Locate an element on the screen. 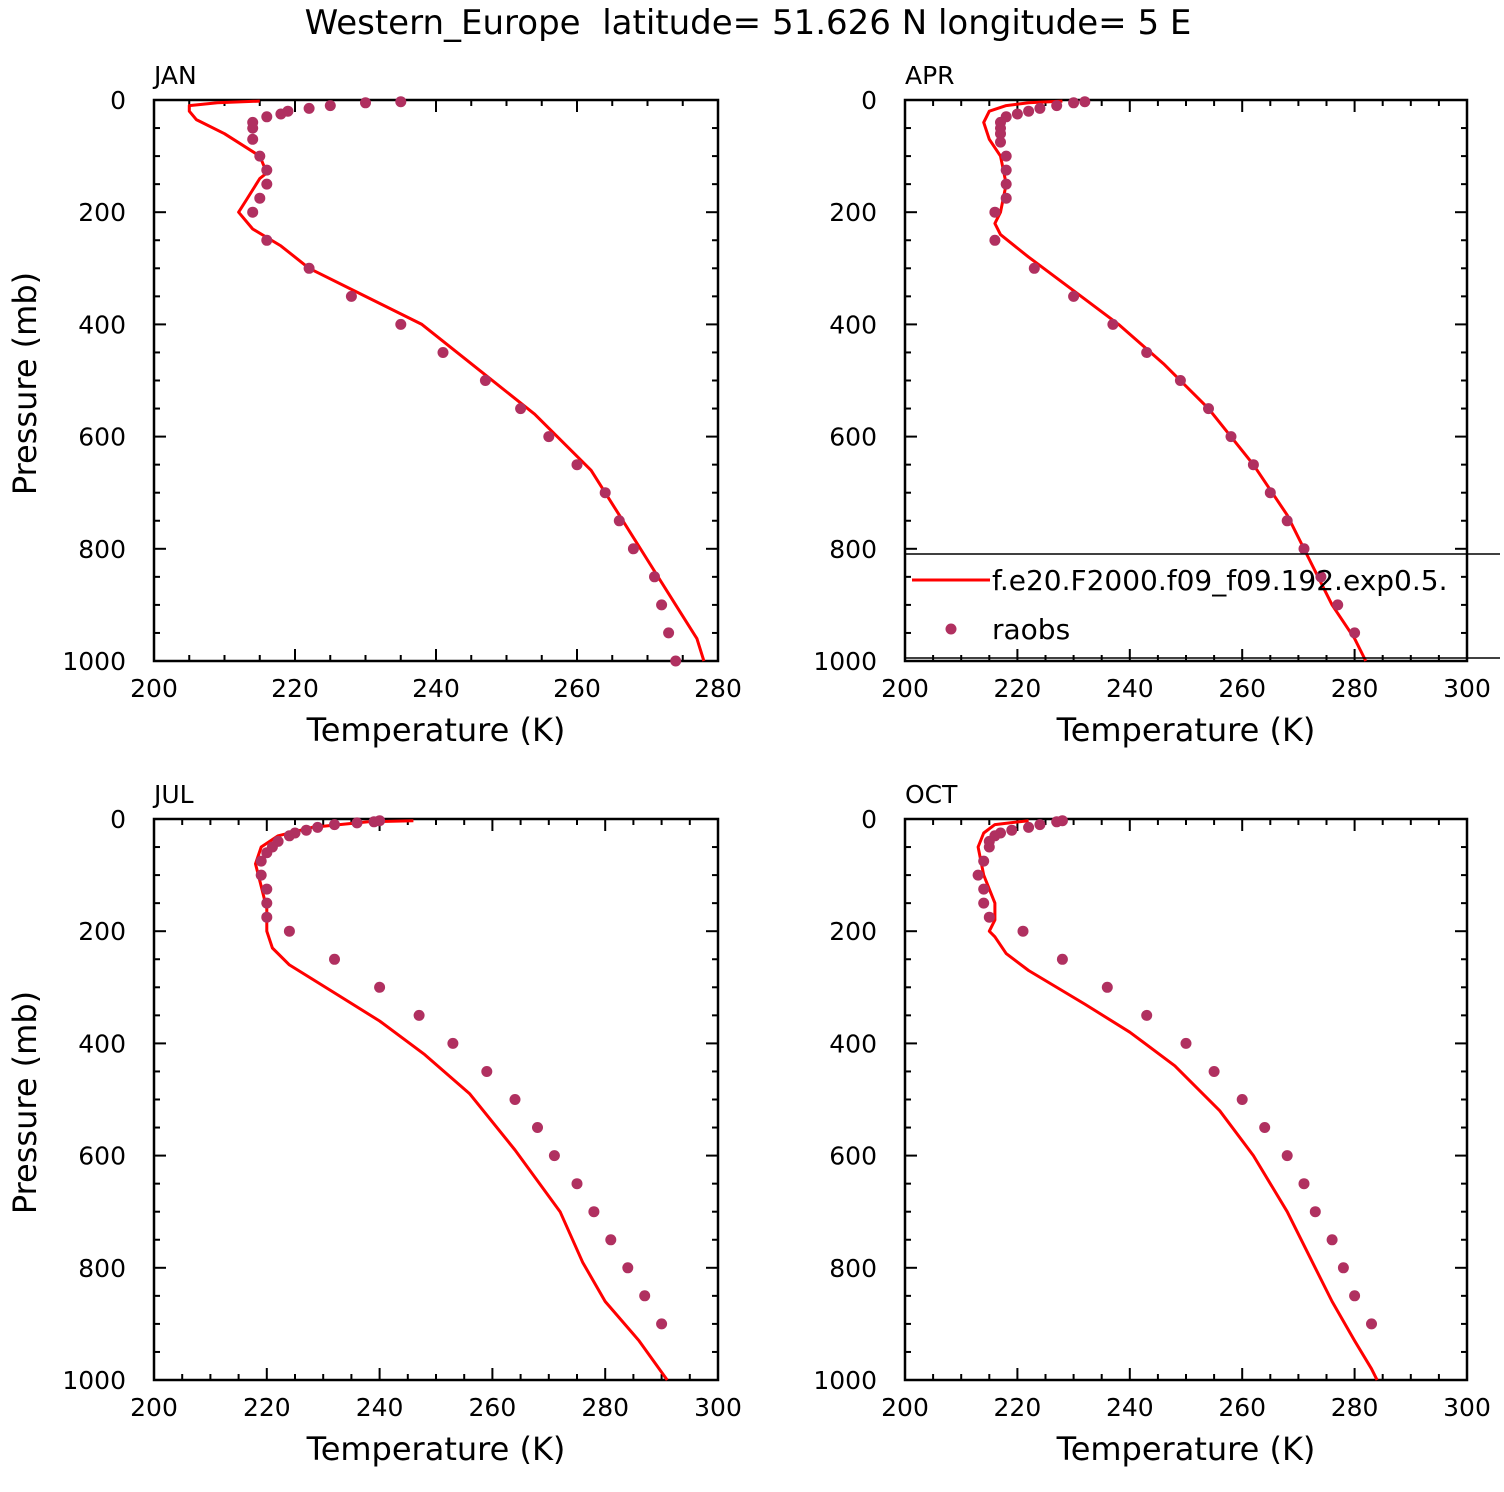 The height and width of the screenshot is (1492, 1504). panel-label: JAN is located at coordinates (174, 75).